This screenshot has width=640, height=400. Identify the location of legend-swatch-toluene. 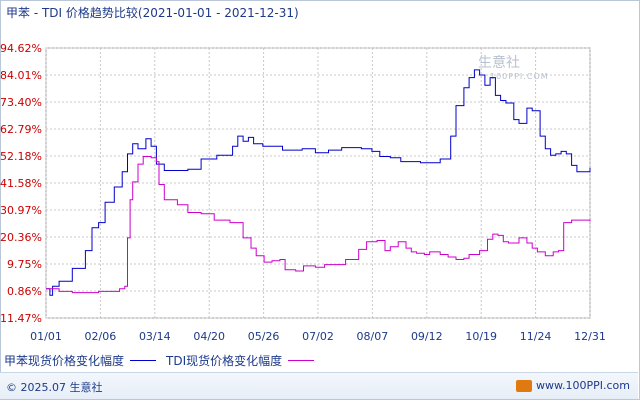
(143, 360).